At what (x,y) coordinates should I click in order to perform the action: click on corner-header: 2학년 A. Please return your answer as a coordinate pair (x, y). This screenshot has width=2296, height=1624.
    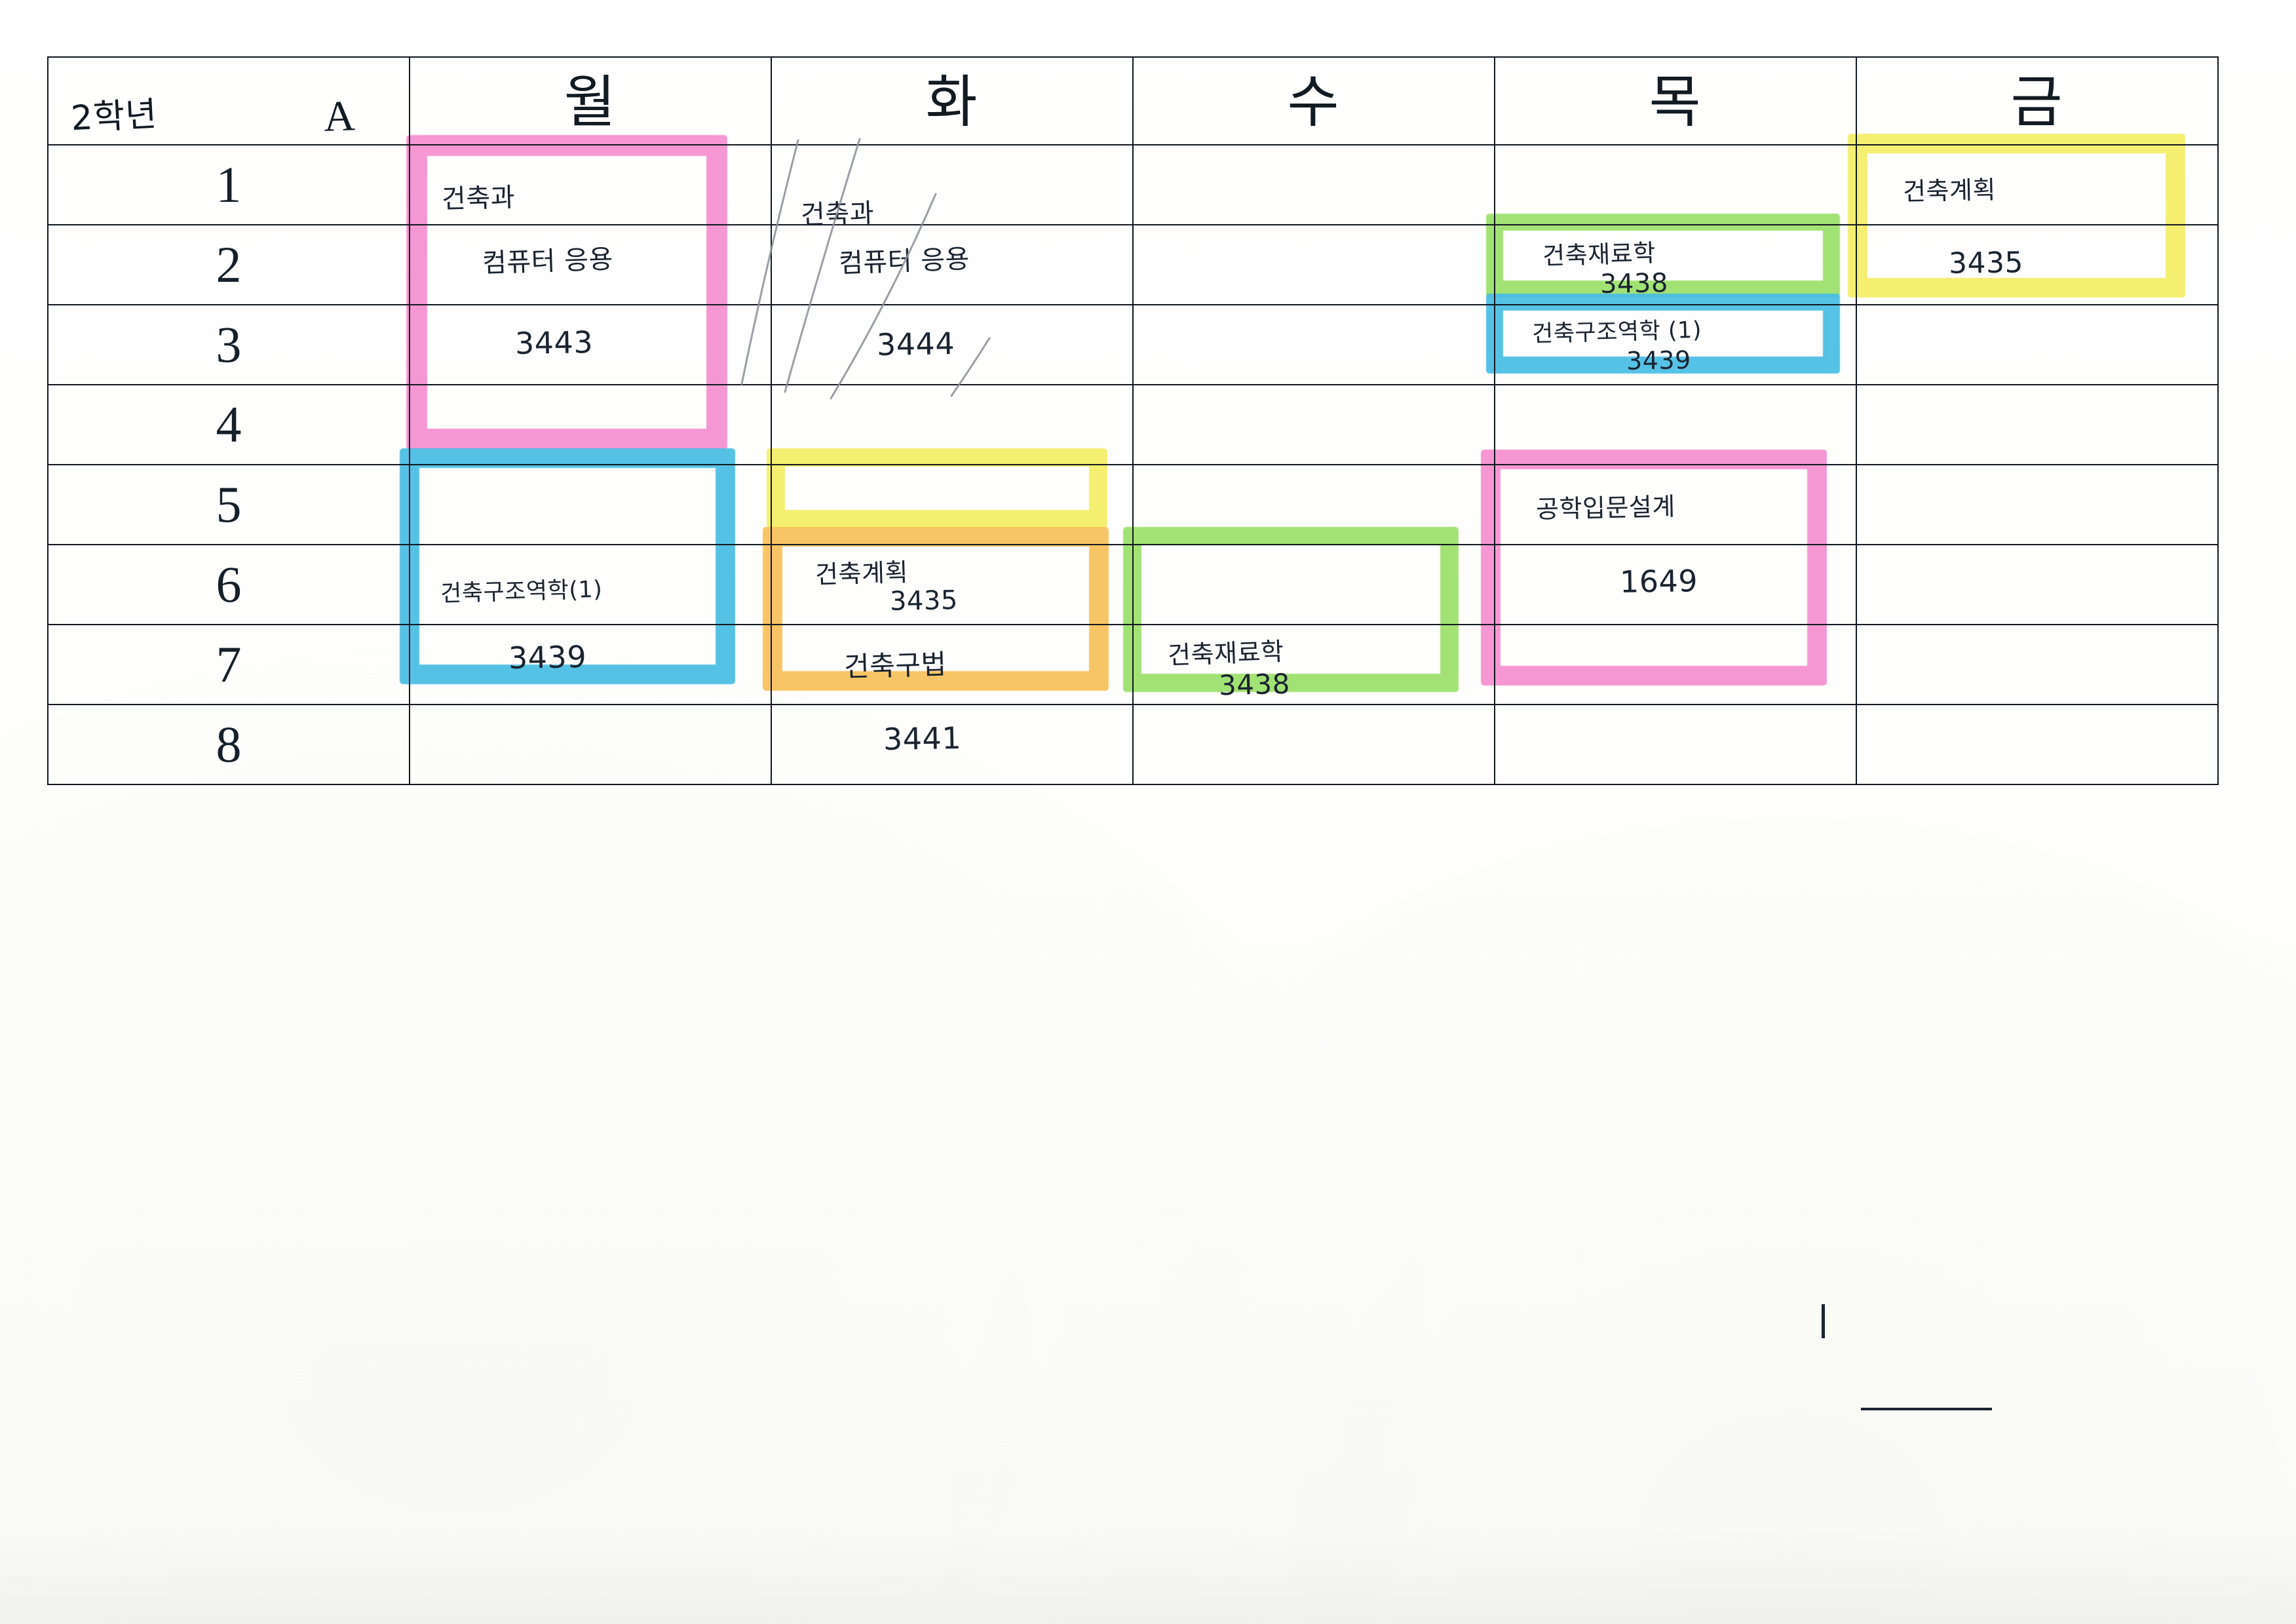
    Looking at the image, I should click on (228, 101).